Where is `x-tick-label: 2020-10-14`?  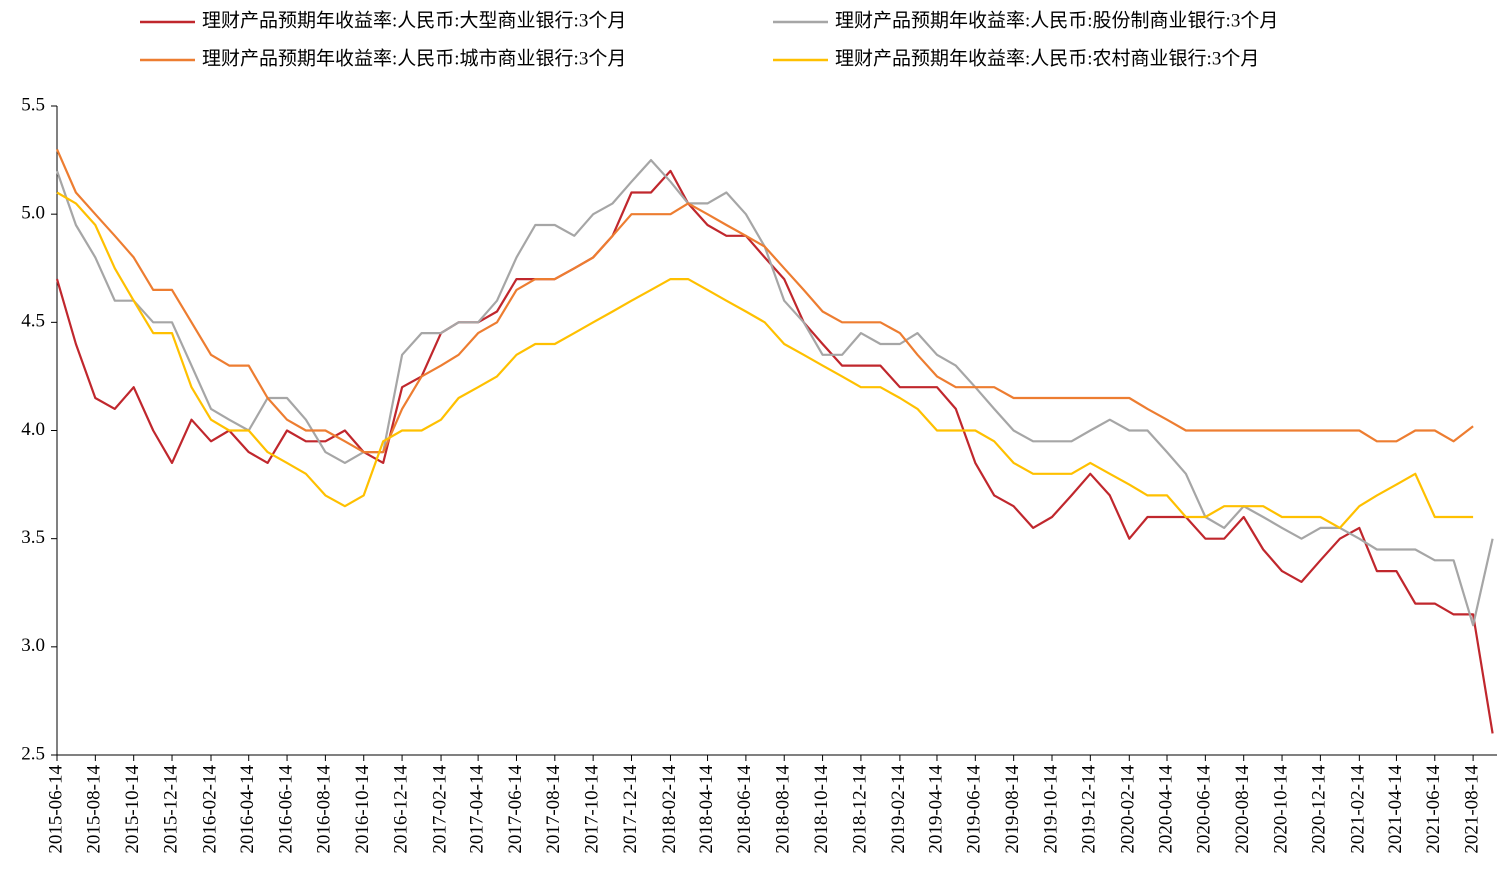 x-tick-label: 2020-10-14 is located at coordinates (1280, 809).